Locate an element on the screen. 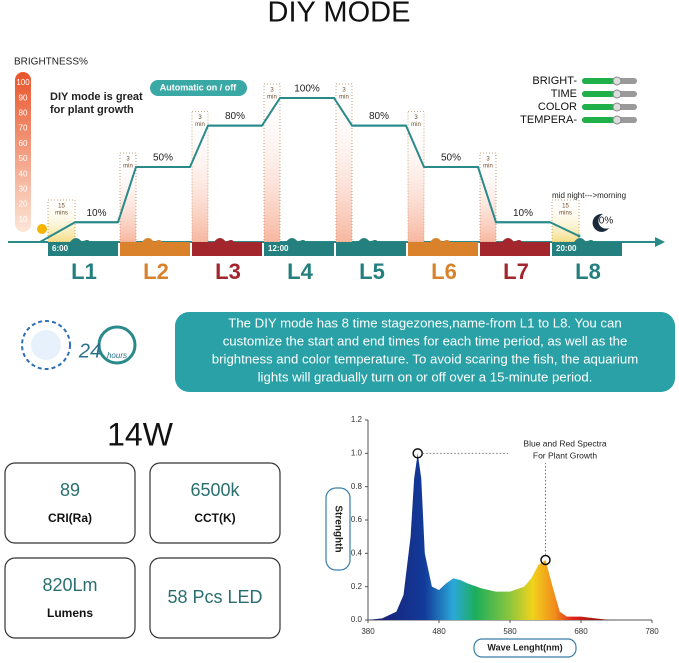 This screenshot has height=663, width=679. stage-name: L7 is located at coordinates (516, 271).